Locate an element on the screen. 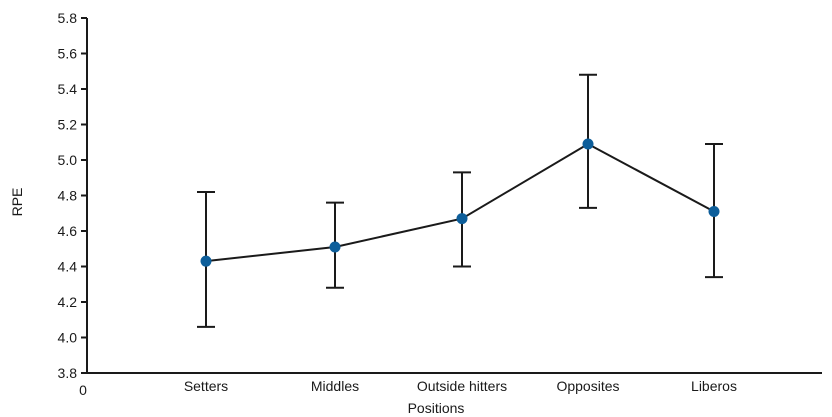 Image resolution: width=832 pixels, height=417 pixels. y-tick-label: 4.4 is located at coordinates (68, 267).